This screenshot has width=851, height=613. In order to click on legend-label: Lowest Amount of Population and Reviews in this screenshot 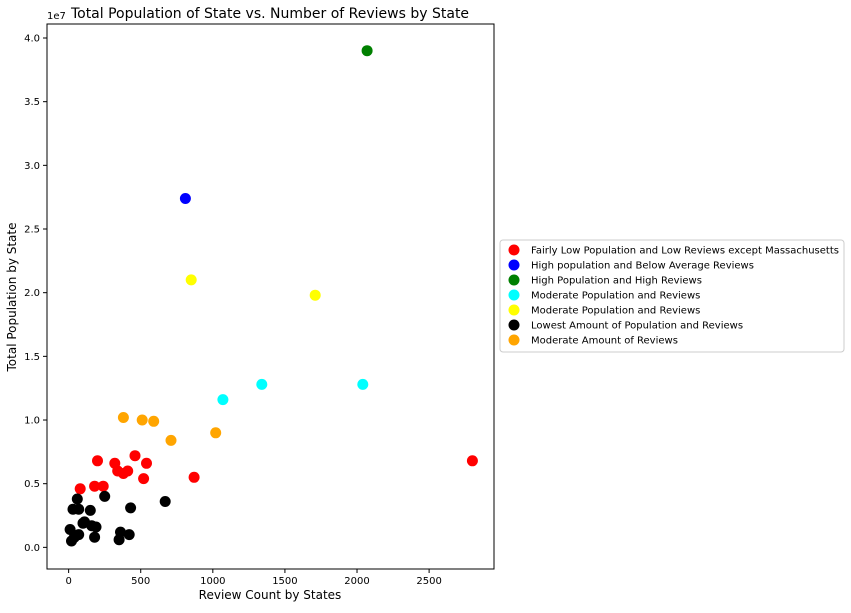, I will do `click(637, 326)`.